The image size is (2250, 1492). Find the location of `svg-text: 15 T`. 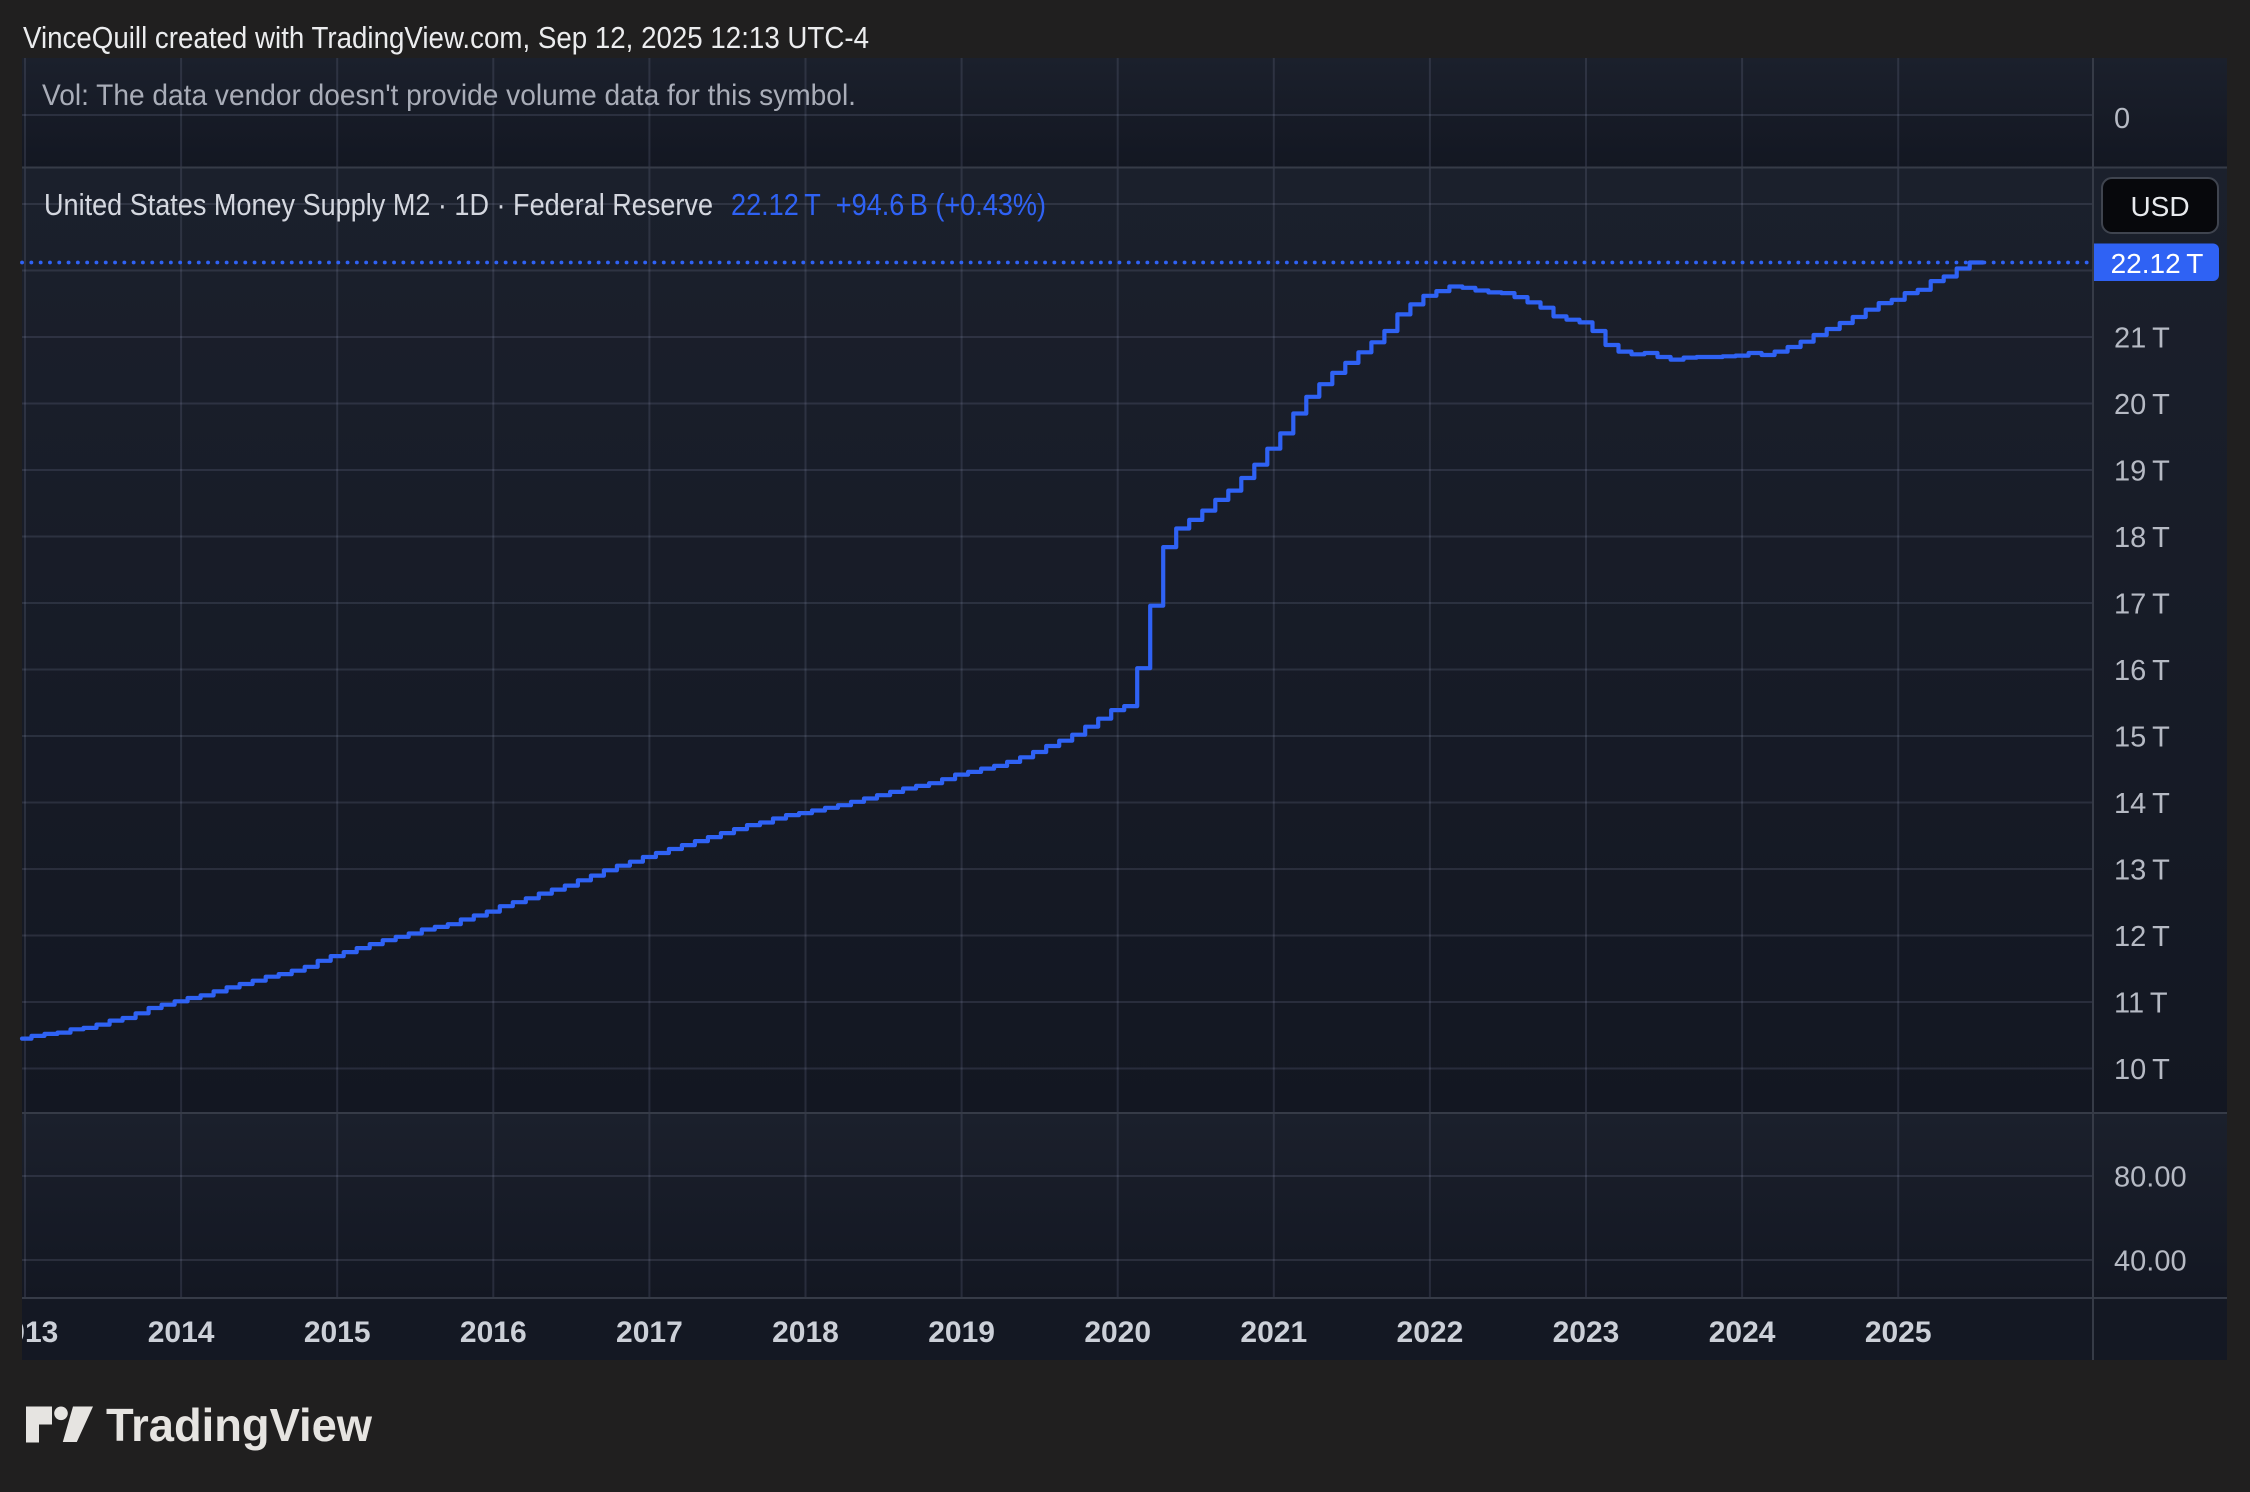

svg-text: 15 T is located at coordinates (2142, 738).